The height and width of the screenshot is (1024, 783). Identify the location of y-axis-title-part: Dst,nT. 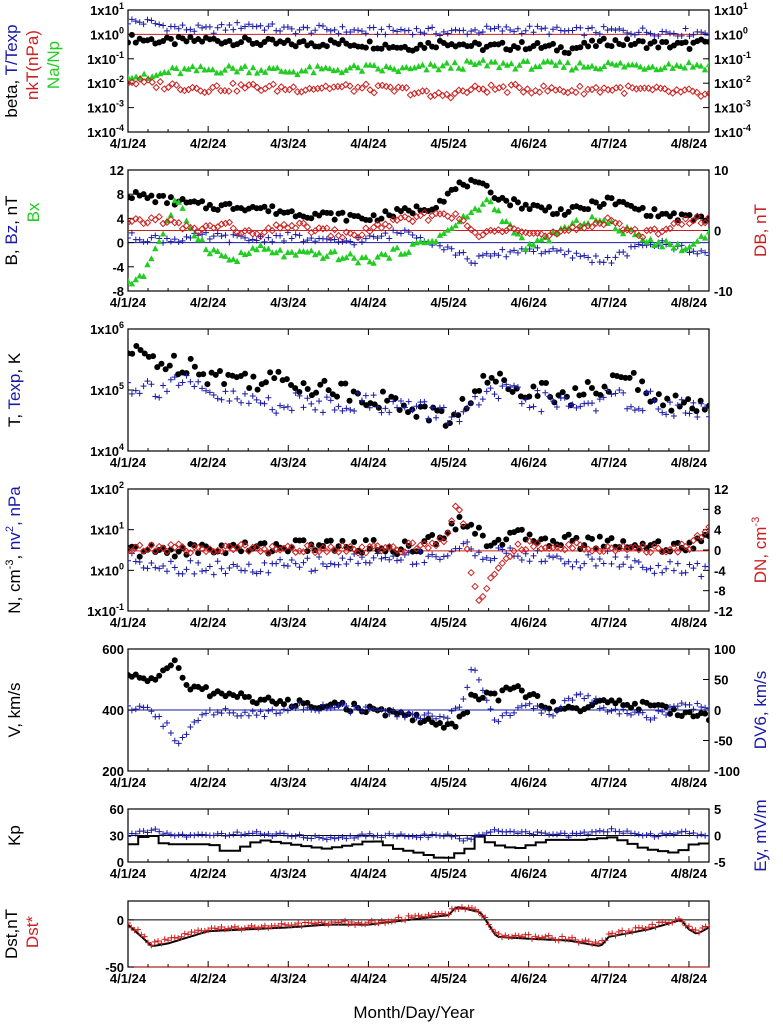
(11, 934).